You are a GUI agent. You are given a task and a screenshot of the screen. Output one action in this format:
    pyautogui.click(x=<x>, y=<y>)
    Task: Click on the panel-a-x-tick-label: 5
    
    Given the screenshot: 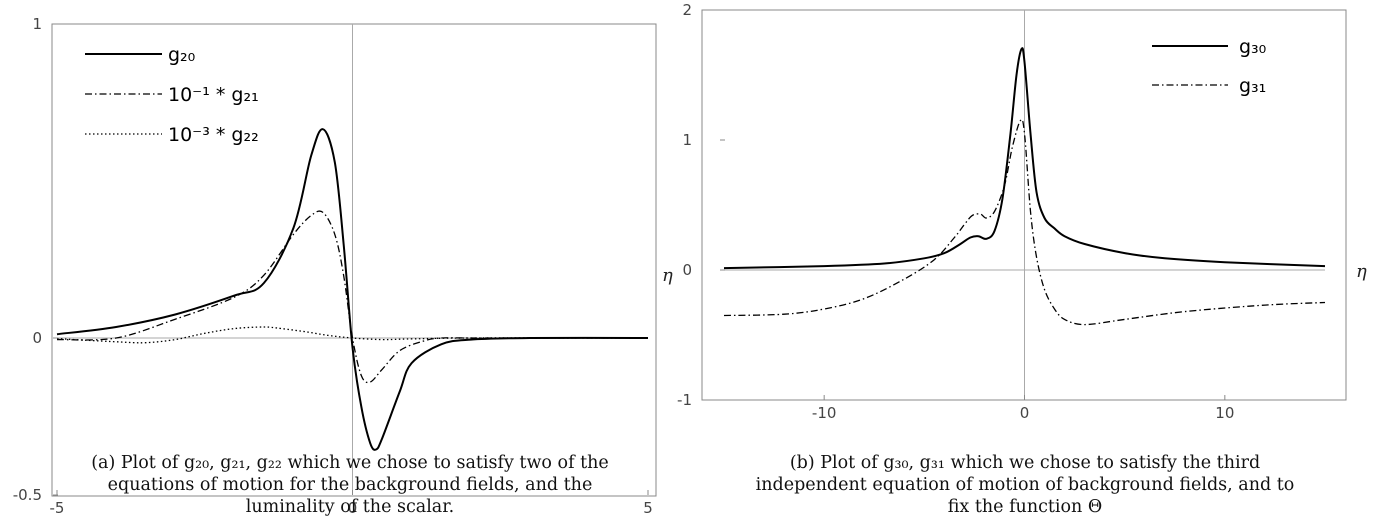 What is the action you would take?
    pyautogui.click(x=648, y=508)
    